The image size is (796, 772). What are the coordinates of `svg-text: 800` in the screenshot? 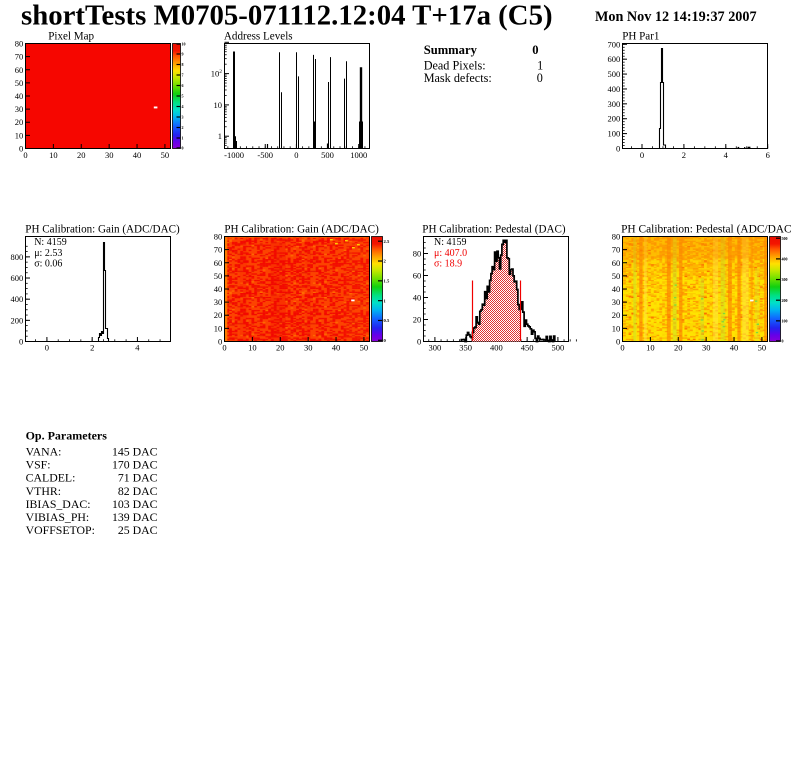 It's located at (17, 257).